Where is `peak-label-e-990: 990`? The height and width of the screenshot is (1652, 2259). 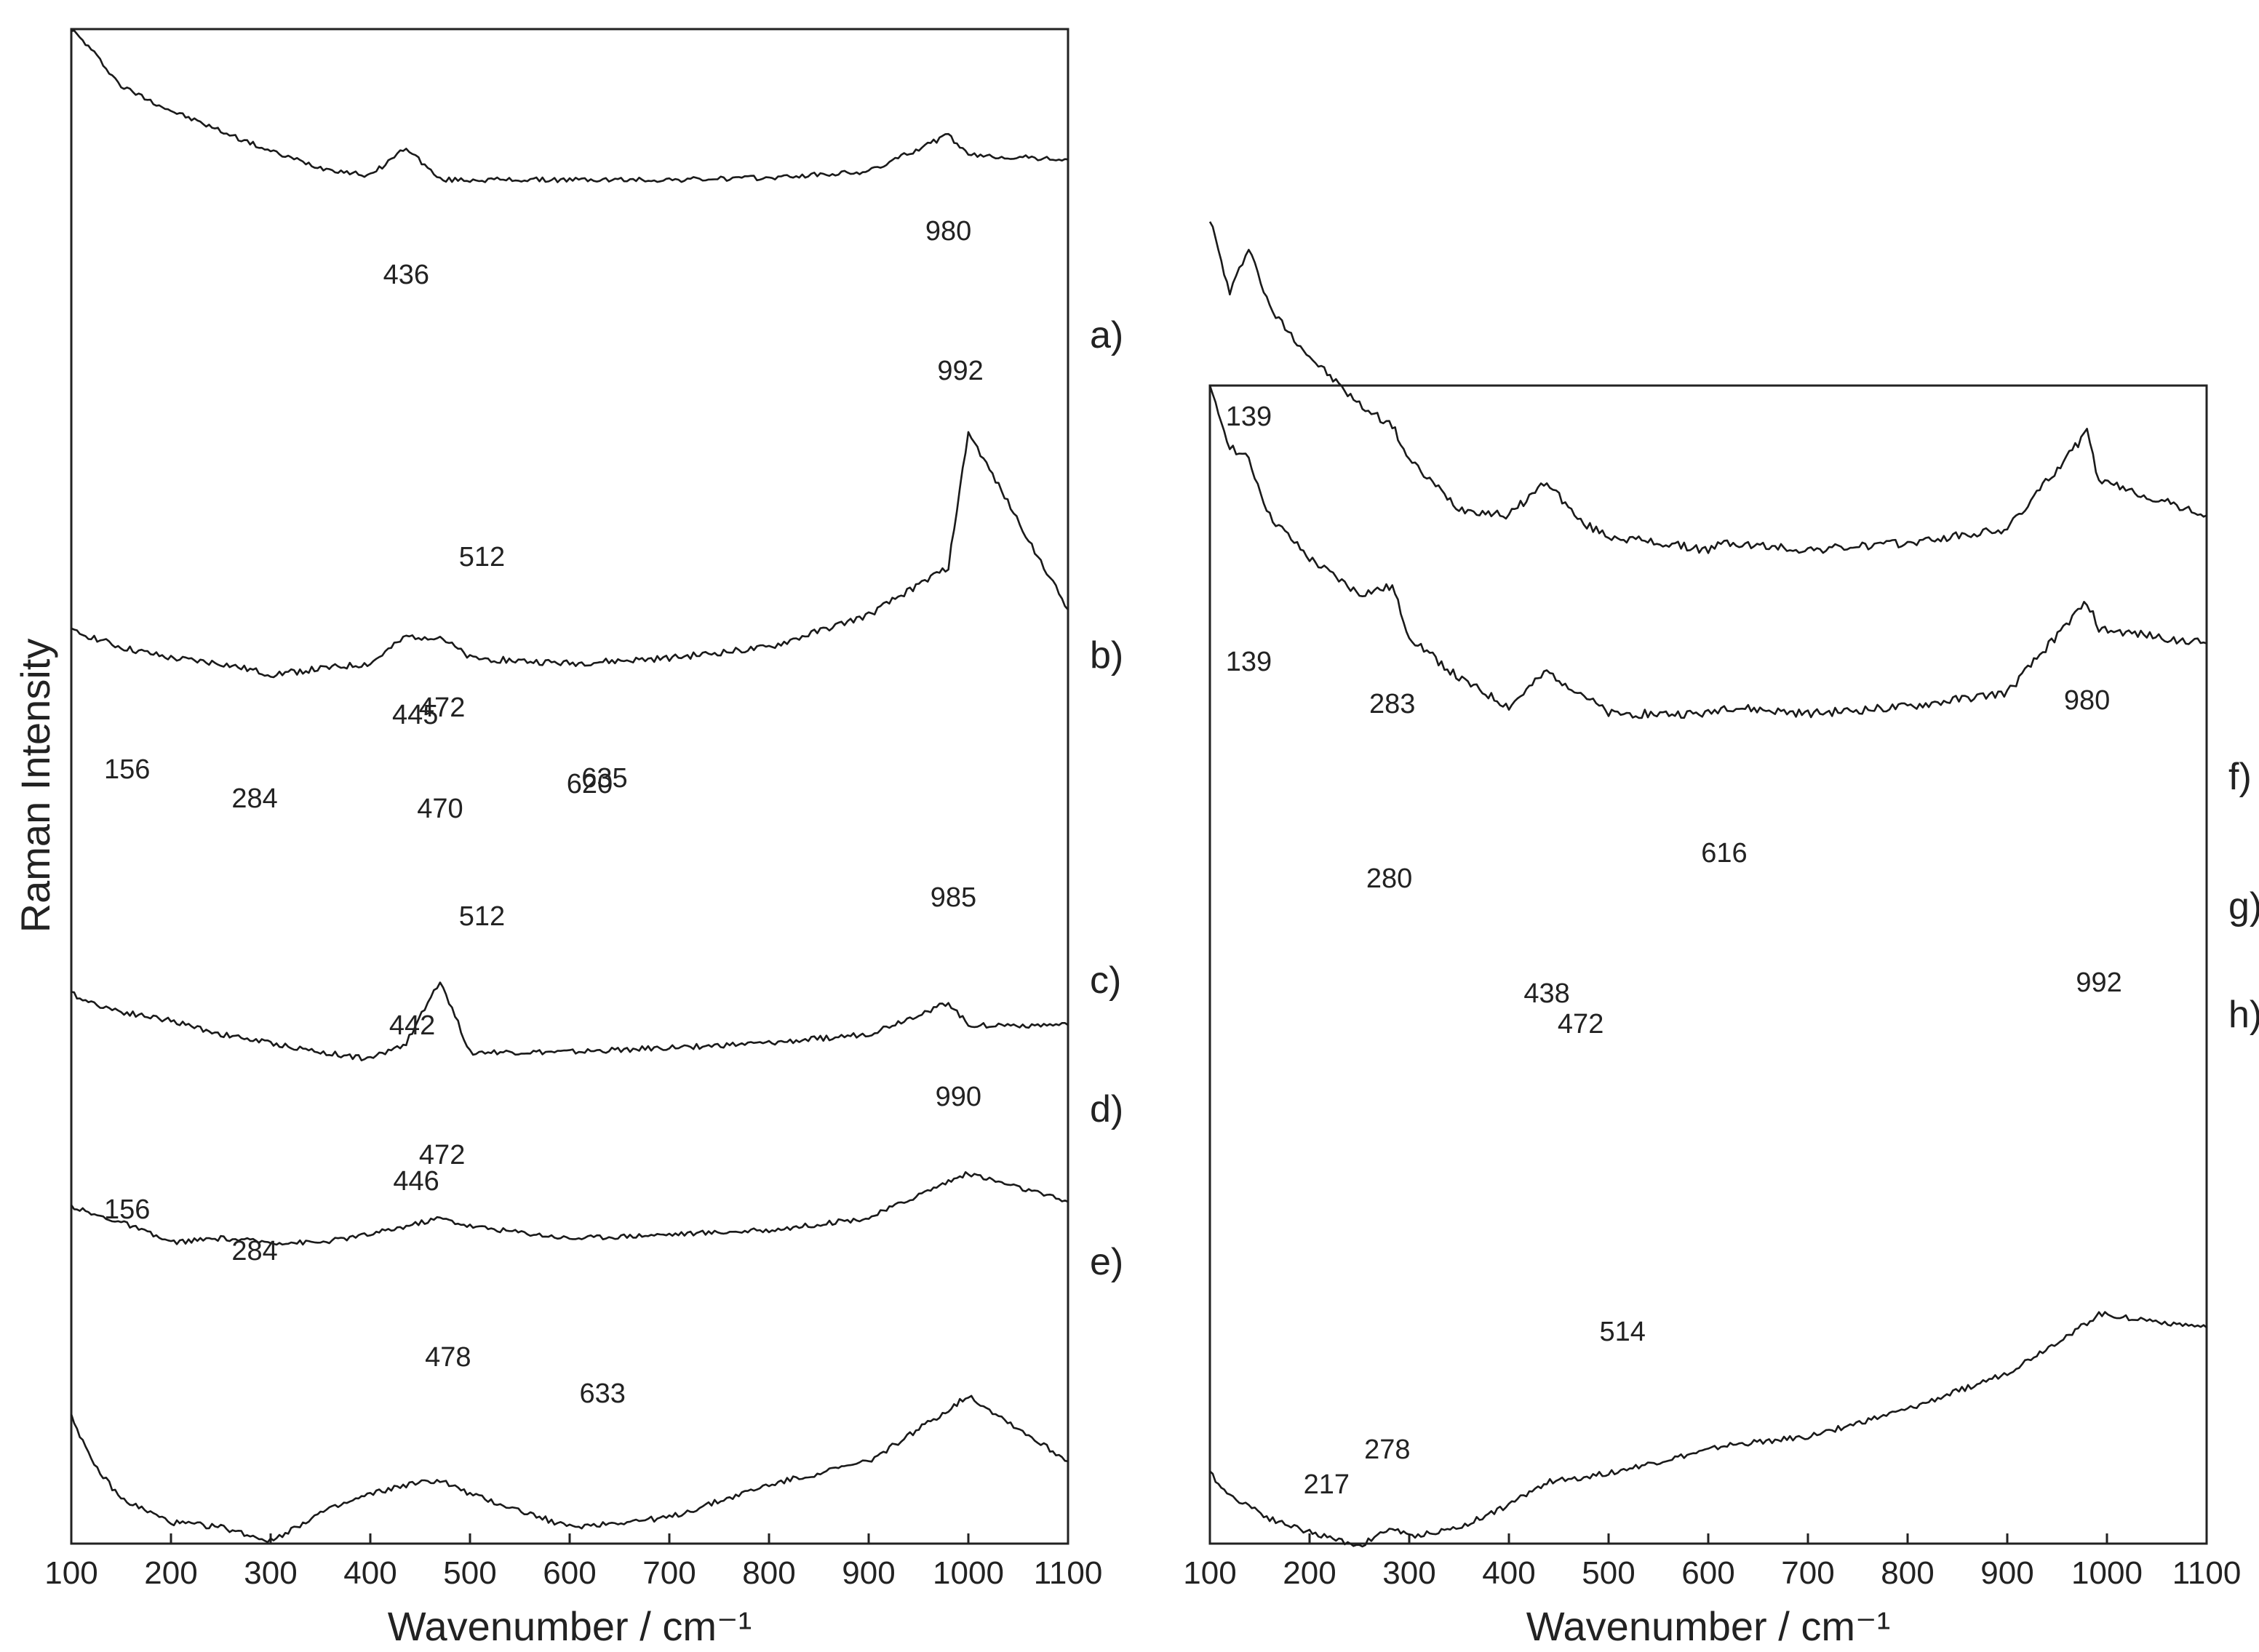
peak-label-e-990: 990 is located at coordinates (958, 1097).